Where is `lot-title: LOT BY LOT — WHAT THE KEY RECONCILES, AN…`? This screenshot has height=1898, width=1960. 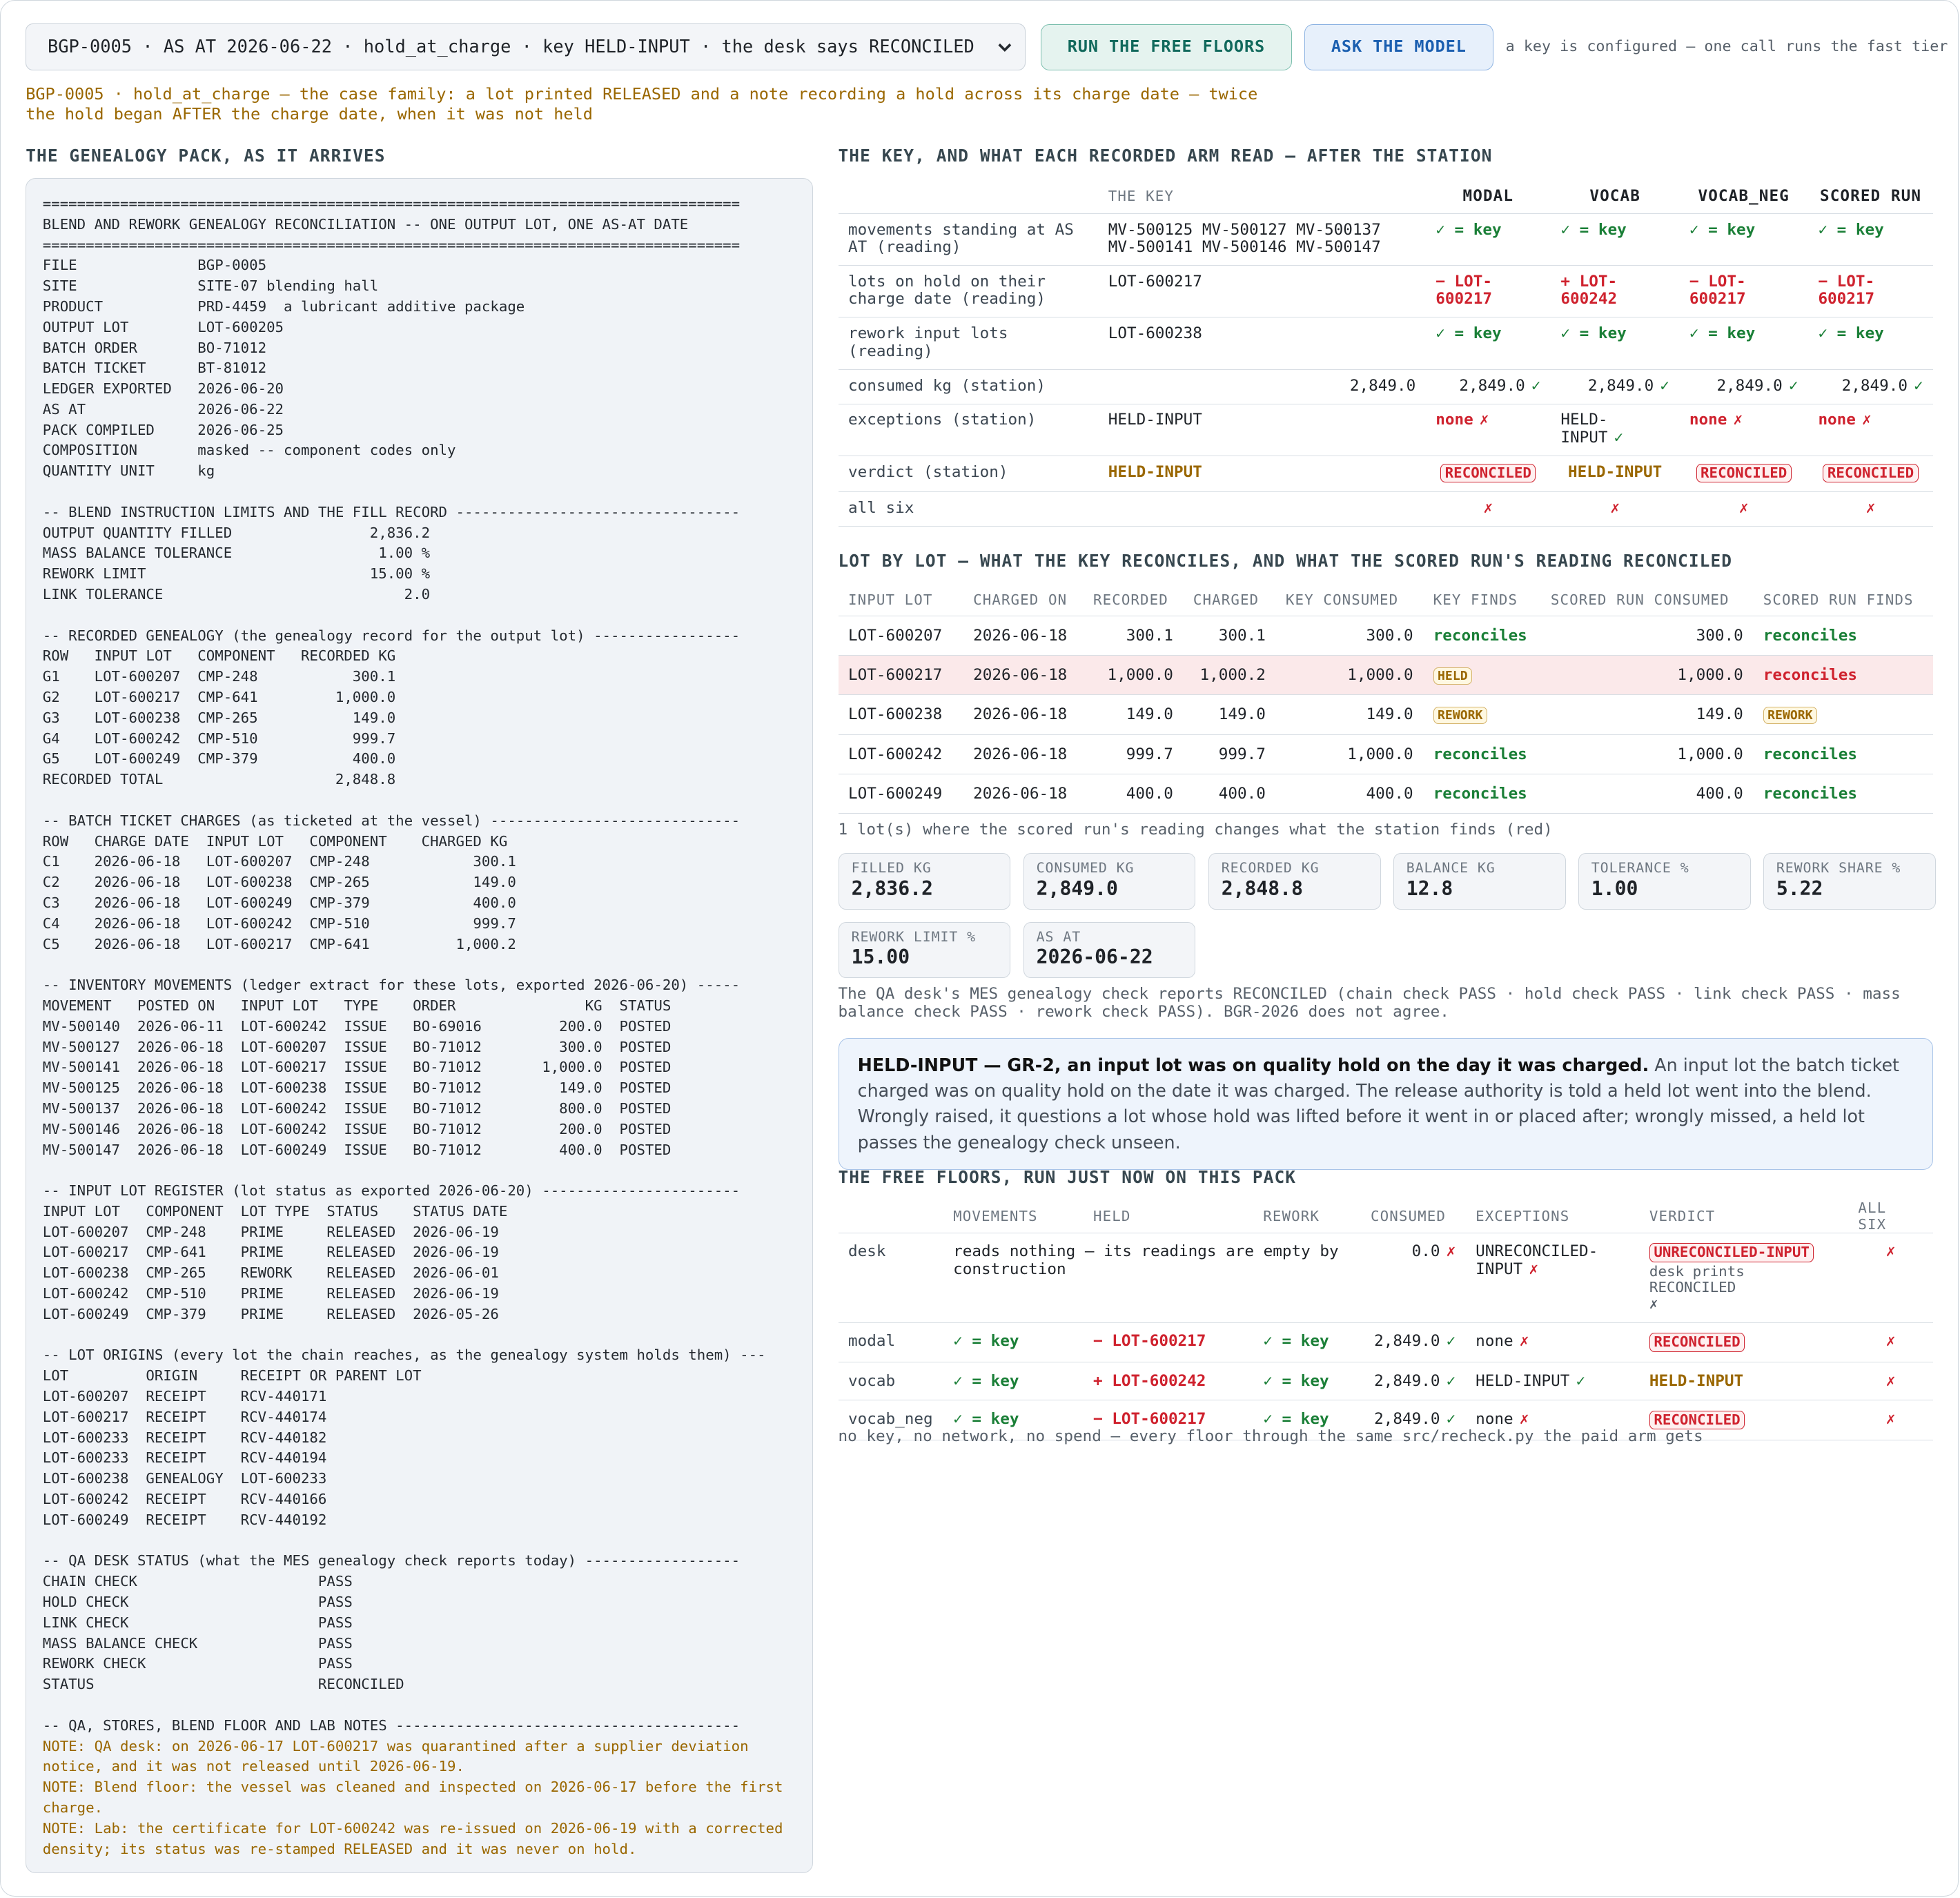 lot-title: LOT BY LOT — WHAT THE KEY RECONCILES, AN… is located at coordinates (1285, 561).